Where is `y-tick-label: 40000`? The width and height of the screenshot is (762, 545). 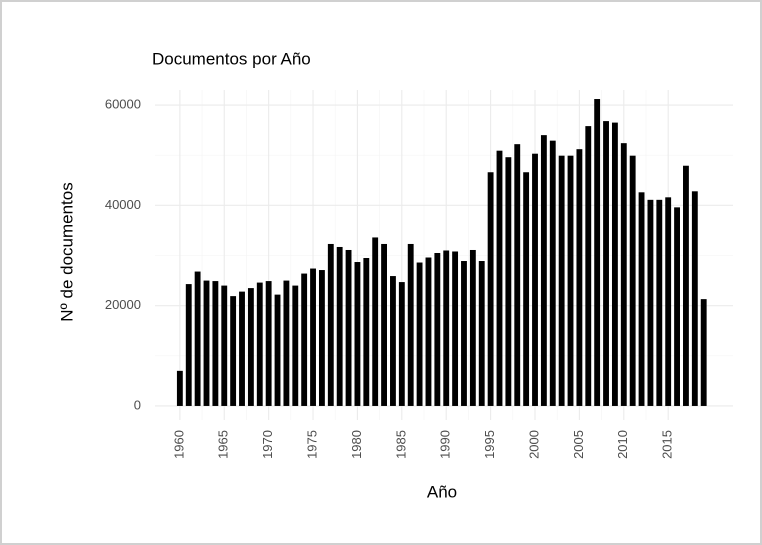
y-tick-label: 40000 is located at coordinates (123, 204).